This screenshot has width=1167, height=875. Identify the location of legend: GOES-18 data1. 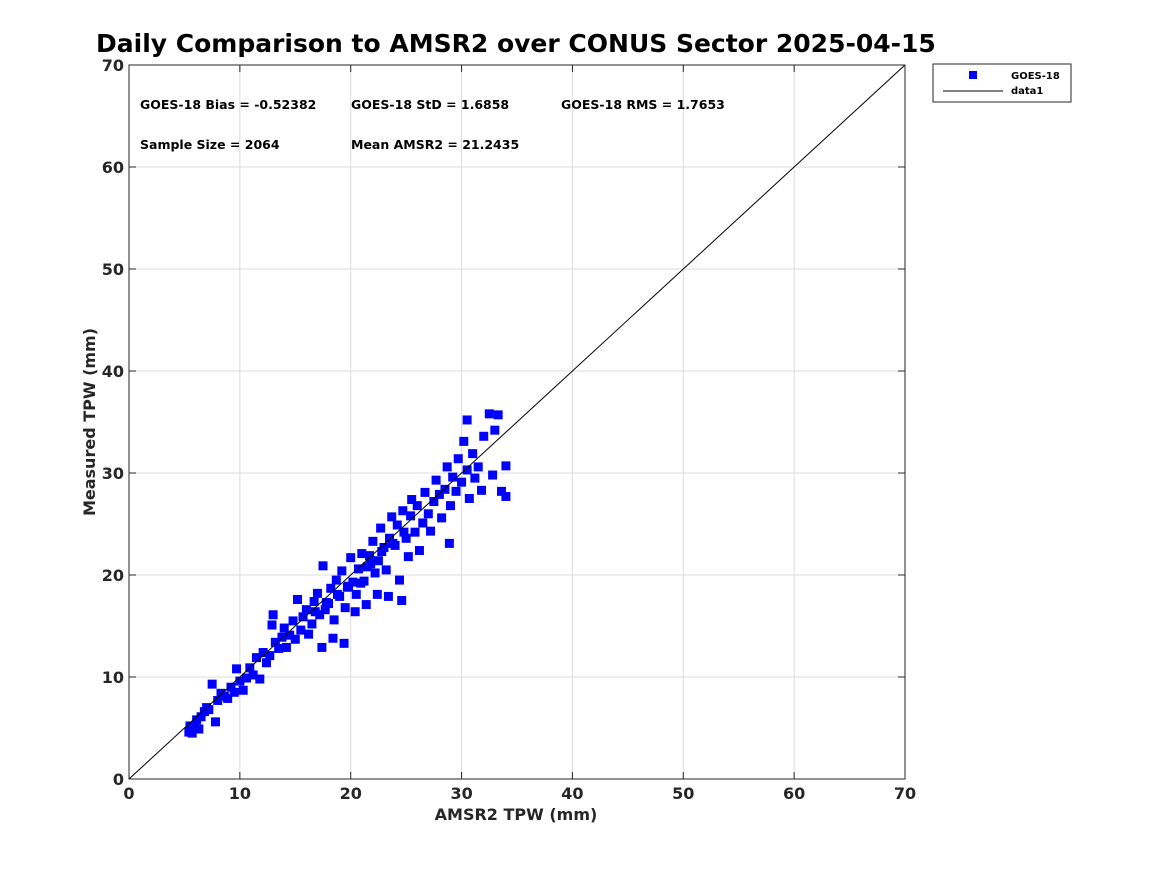
(1002, 83).